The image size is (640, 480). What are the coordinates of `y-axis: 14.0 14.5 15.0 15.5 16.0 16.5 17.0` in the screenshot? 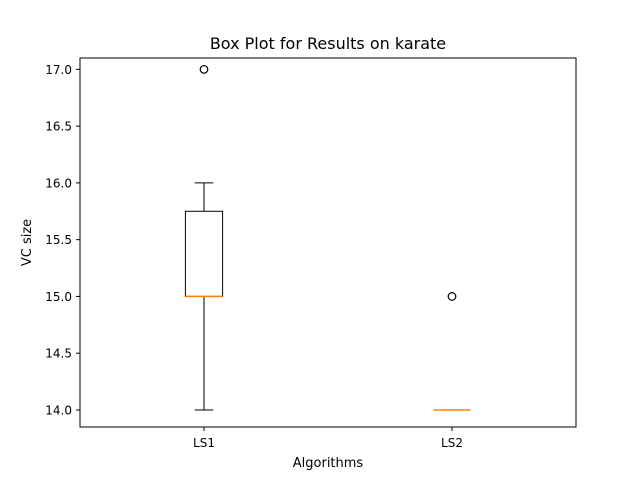 It's located at (62, 240).